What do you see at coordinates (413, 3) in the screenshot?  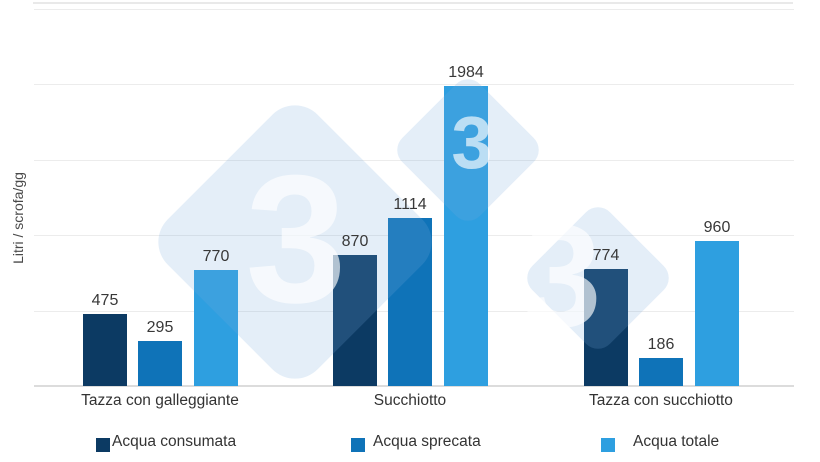 I see `top-divider` at bounding box center [413, 3].